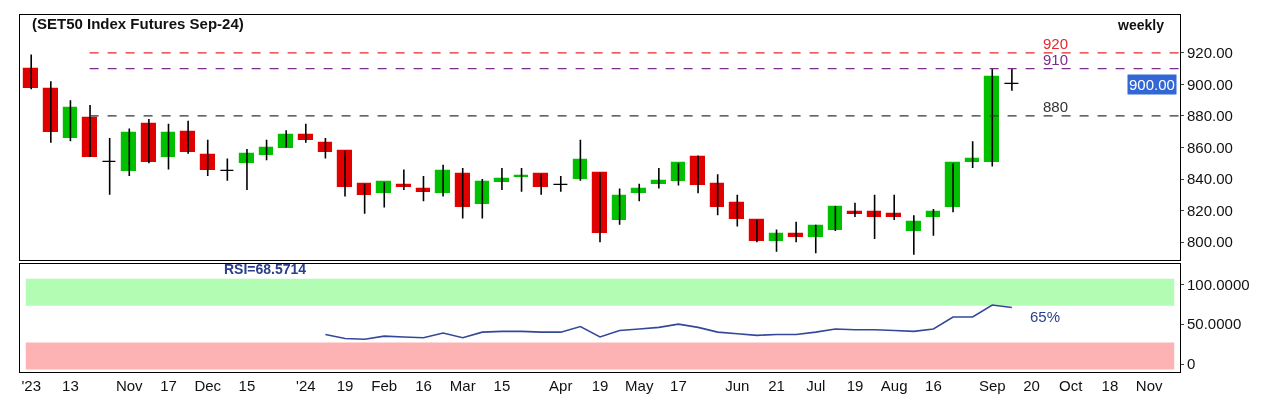 This screenshot has width=1287, height=406. I want to click on x-tick-label: Apr, so click(561, 385).